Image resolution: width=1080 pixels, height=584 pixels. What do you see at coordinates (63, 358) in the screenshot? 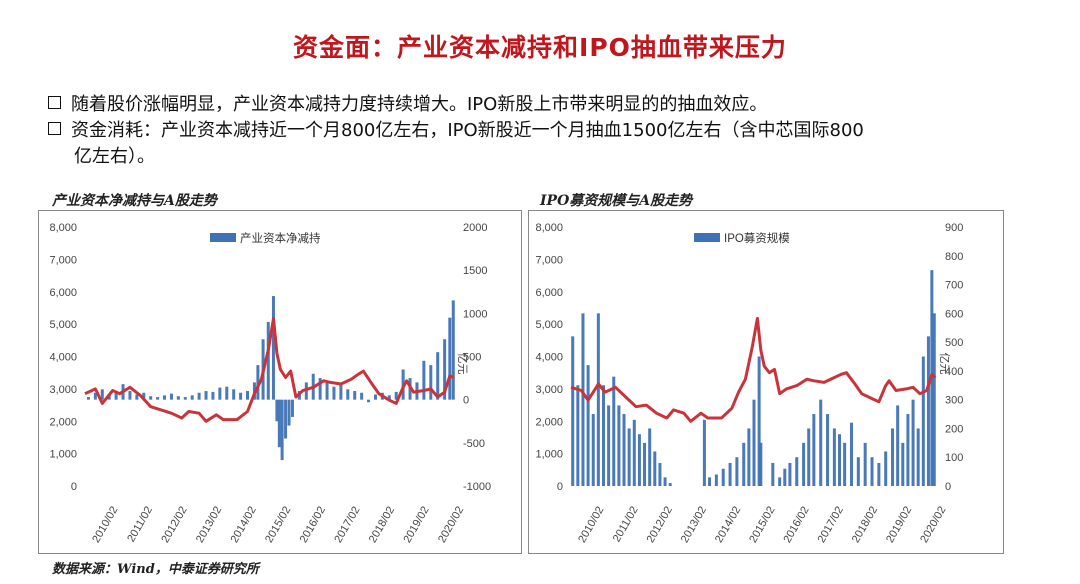
I see `y-left-tick: 4,000` at bounding box center [63, 358].